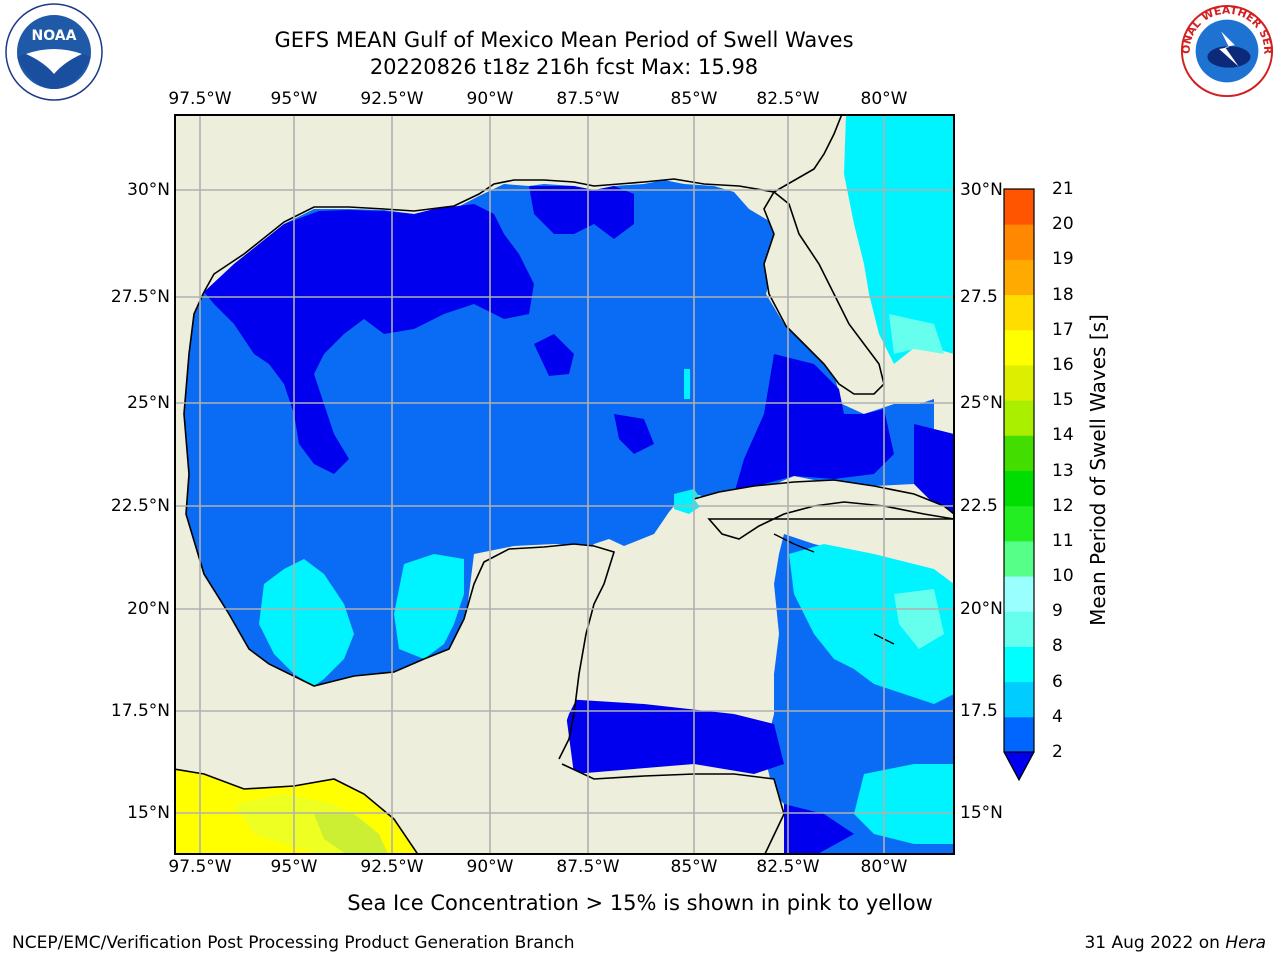 Image resolution: width=1280 pixels, height=960 pixels. What do you see at coordinates (54, 52) in the screenshot?
I see `noaa-logo: NOAA` at bounding box center [54, 52].